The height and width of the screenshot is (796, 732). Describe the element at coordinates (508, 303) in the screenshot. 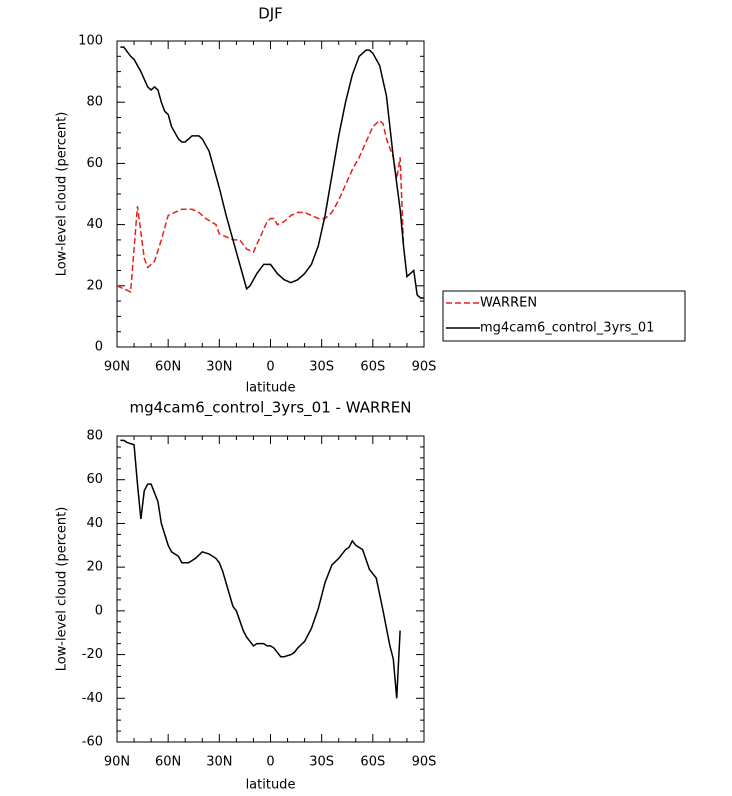

I see `legend-label: WARREN` at that location.